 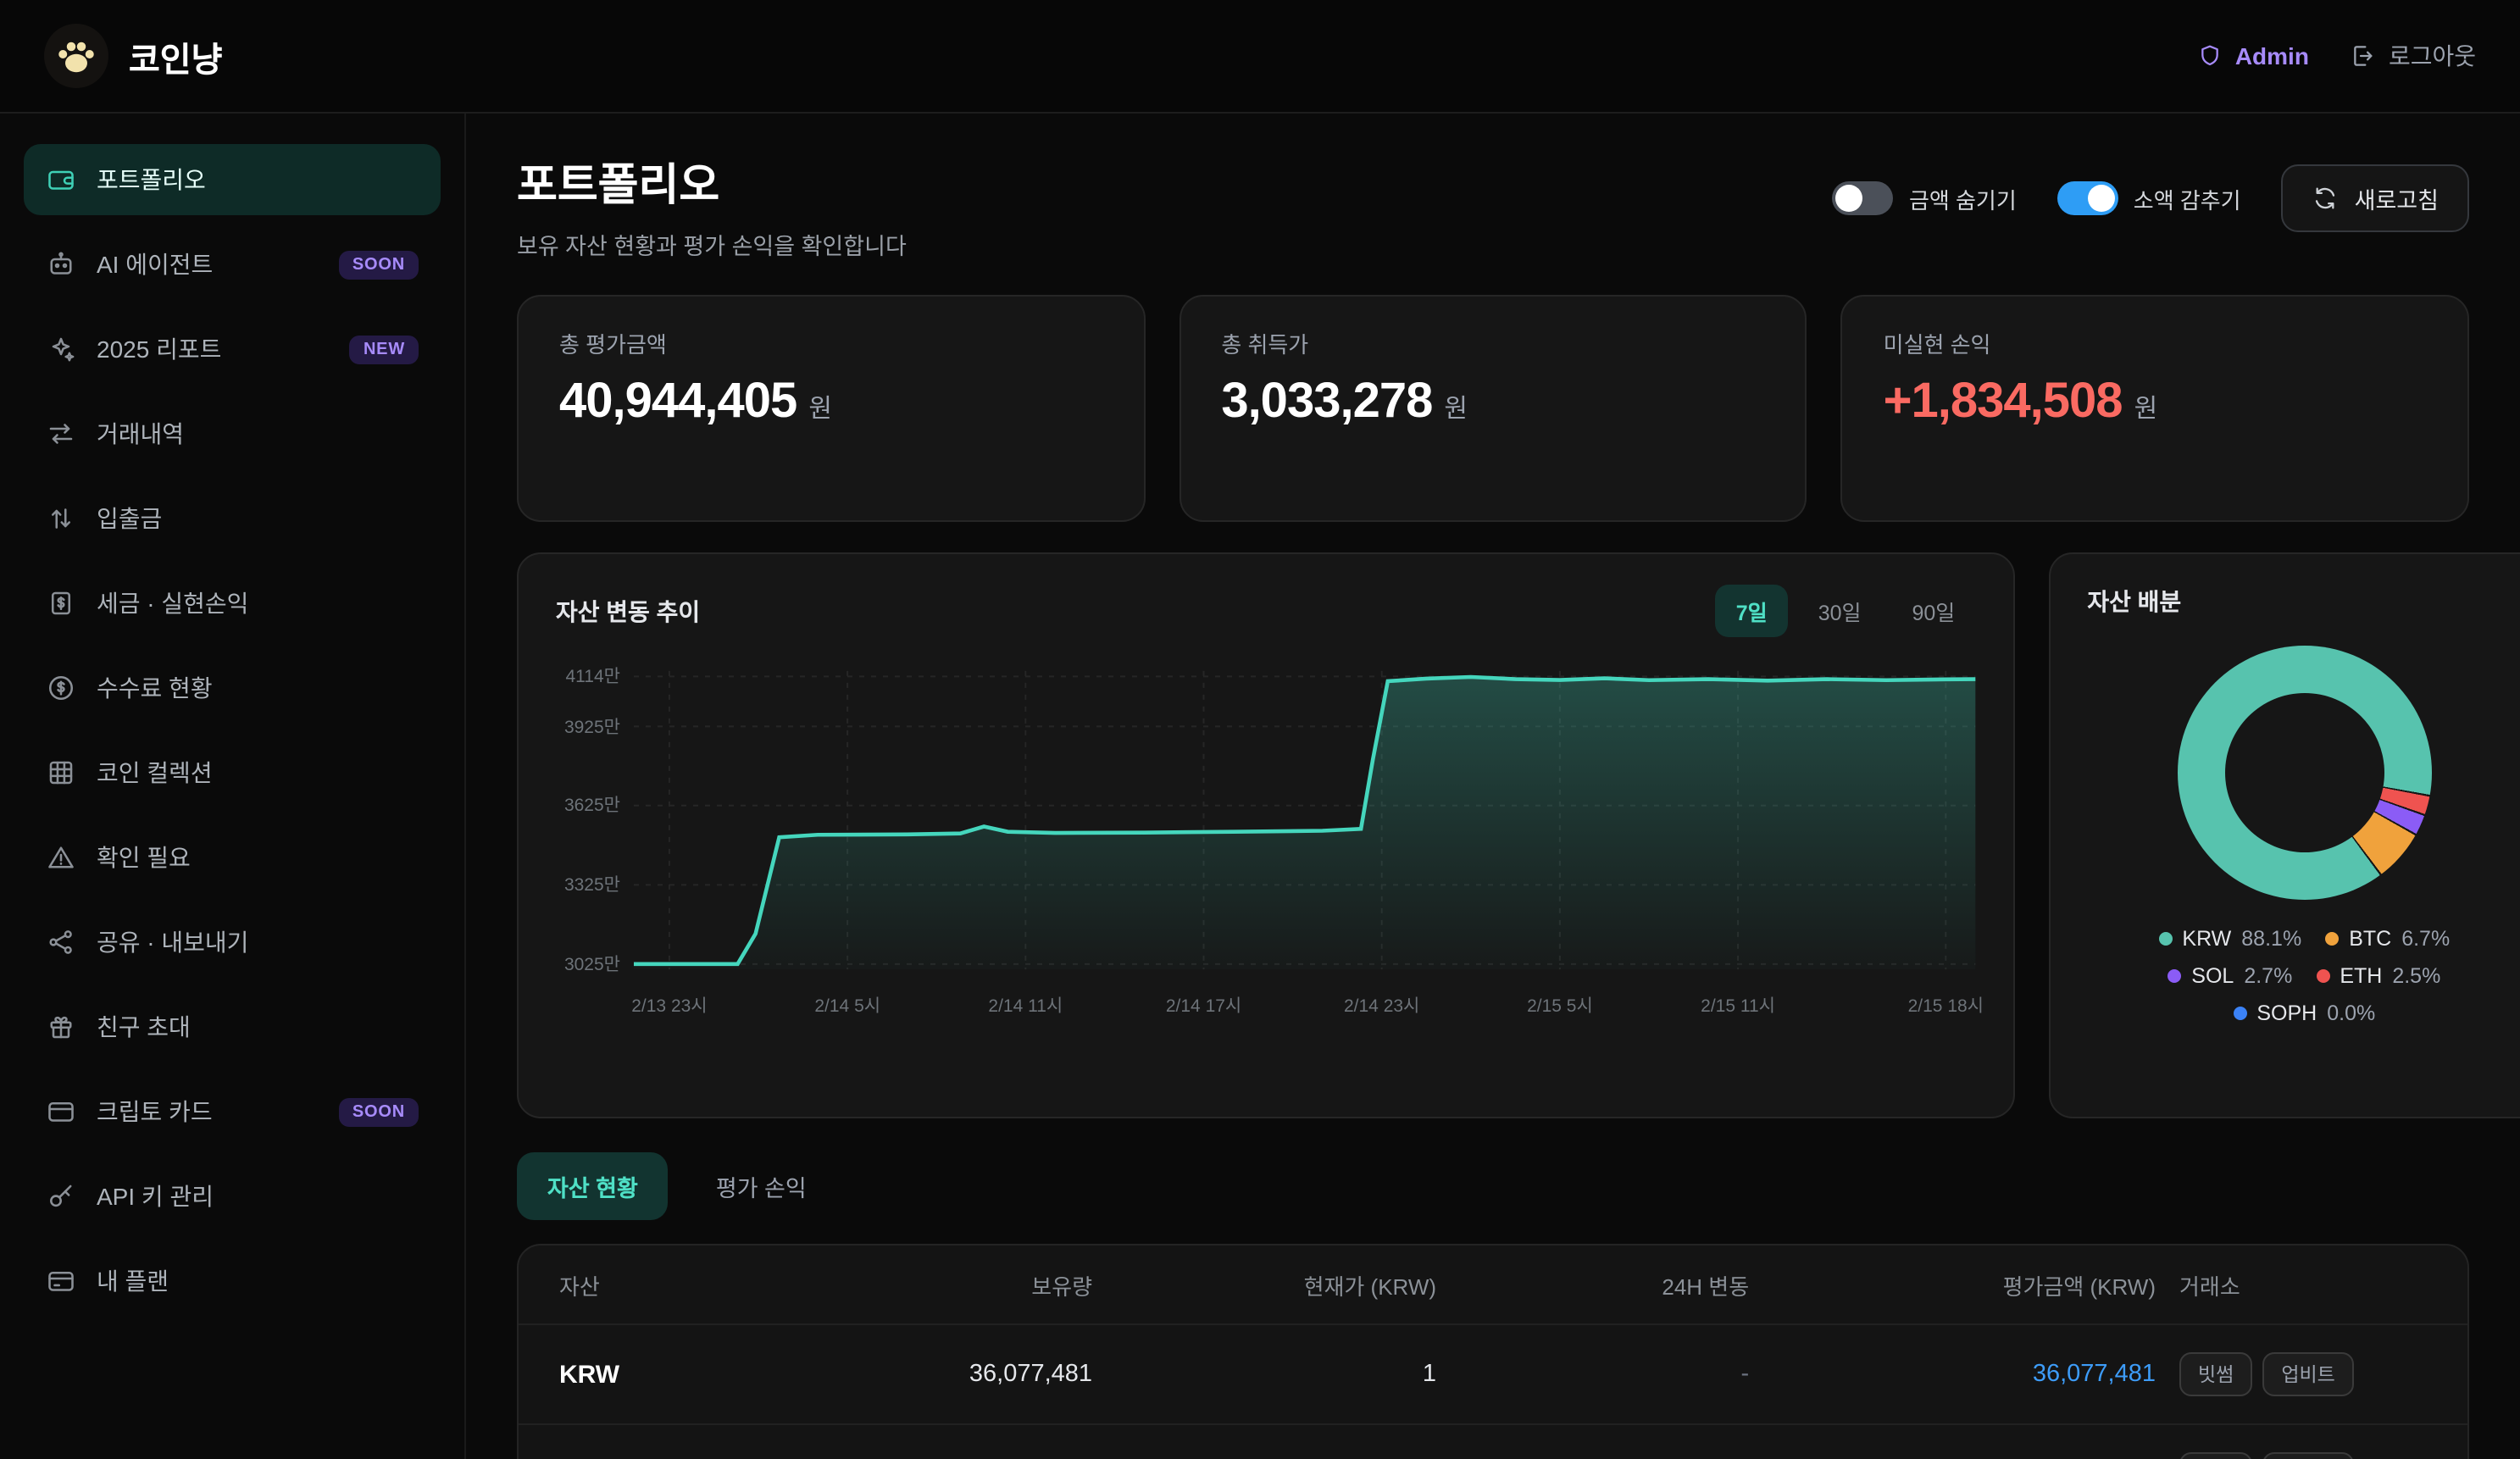 I want to click on asset-tab: 자산 현황, so click(x=593, y=1186).